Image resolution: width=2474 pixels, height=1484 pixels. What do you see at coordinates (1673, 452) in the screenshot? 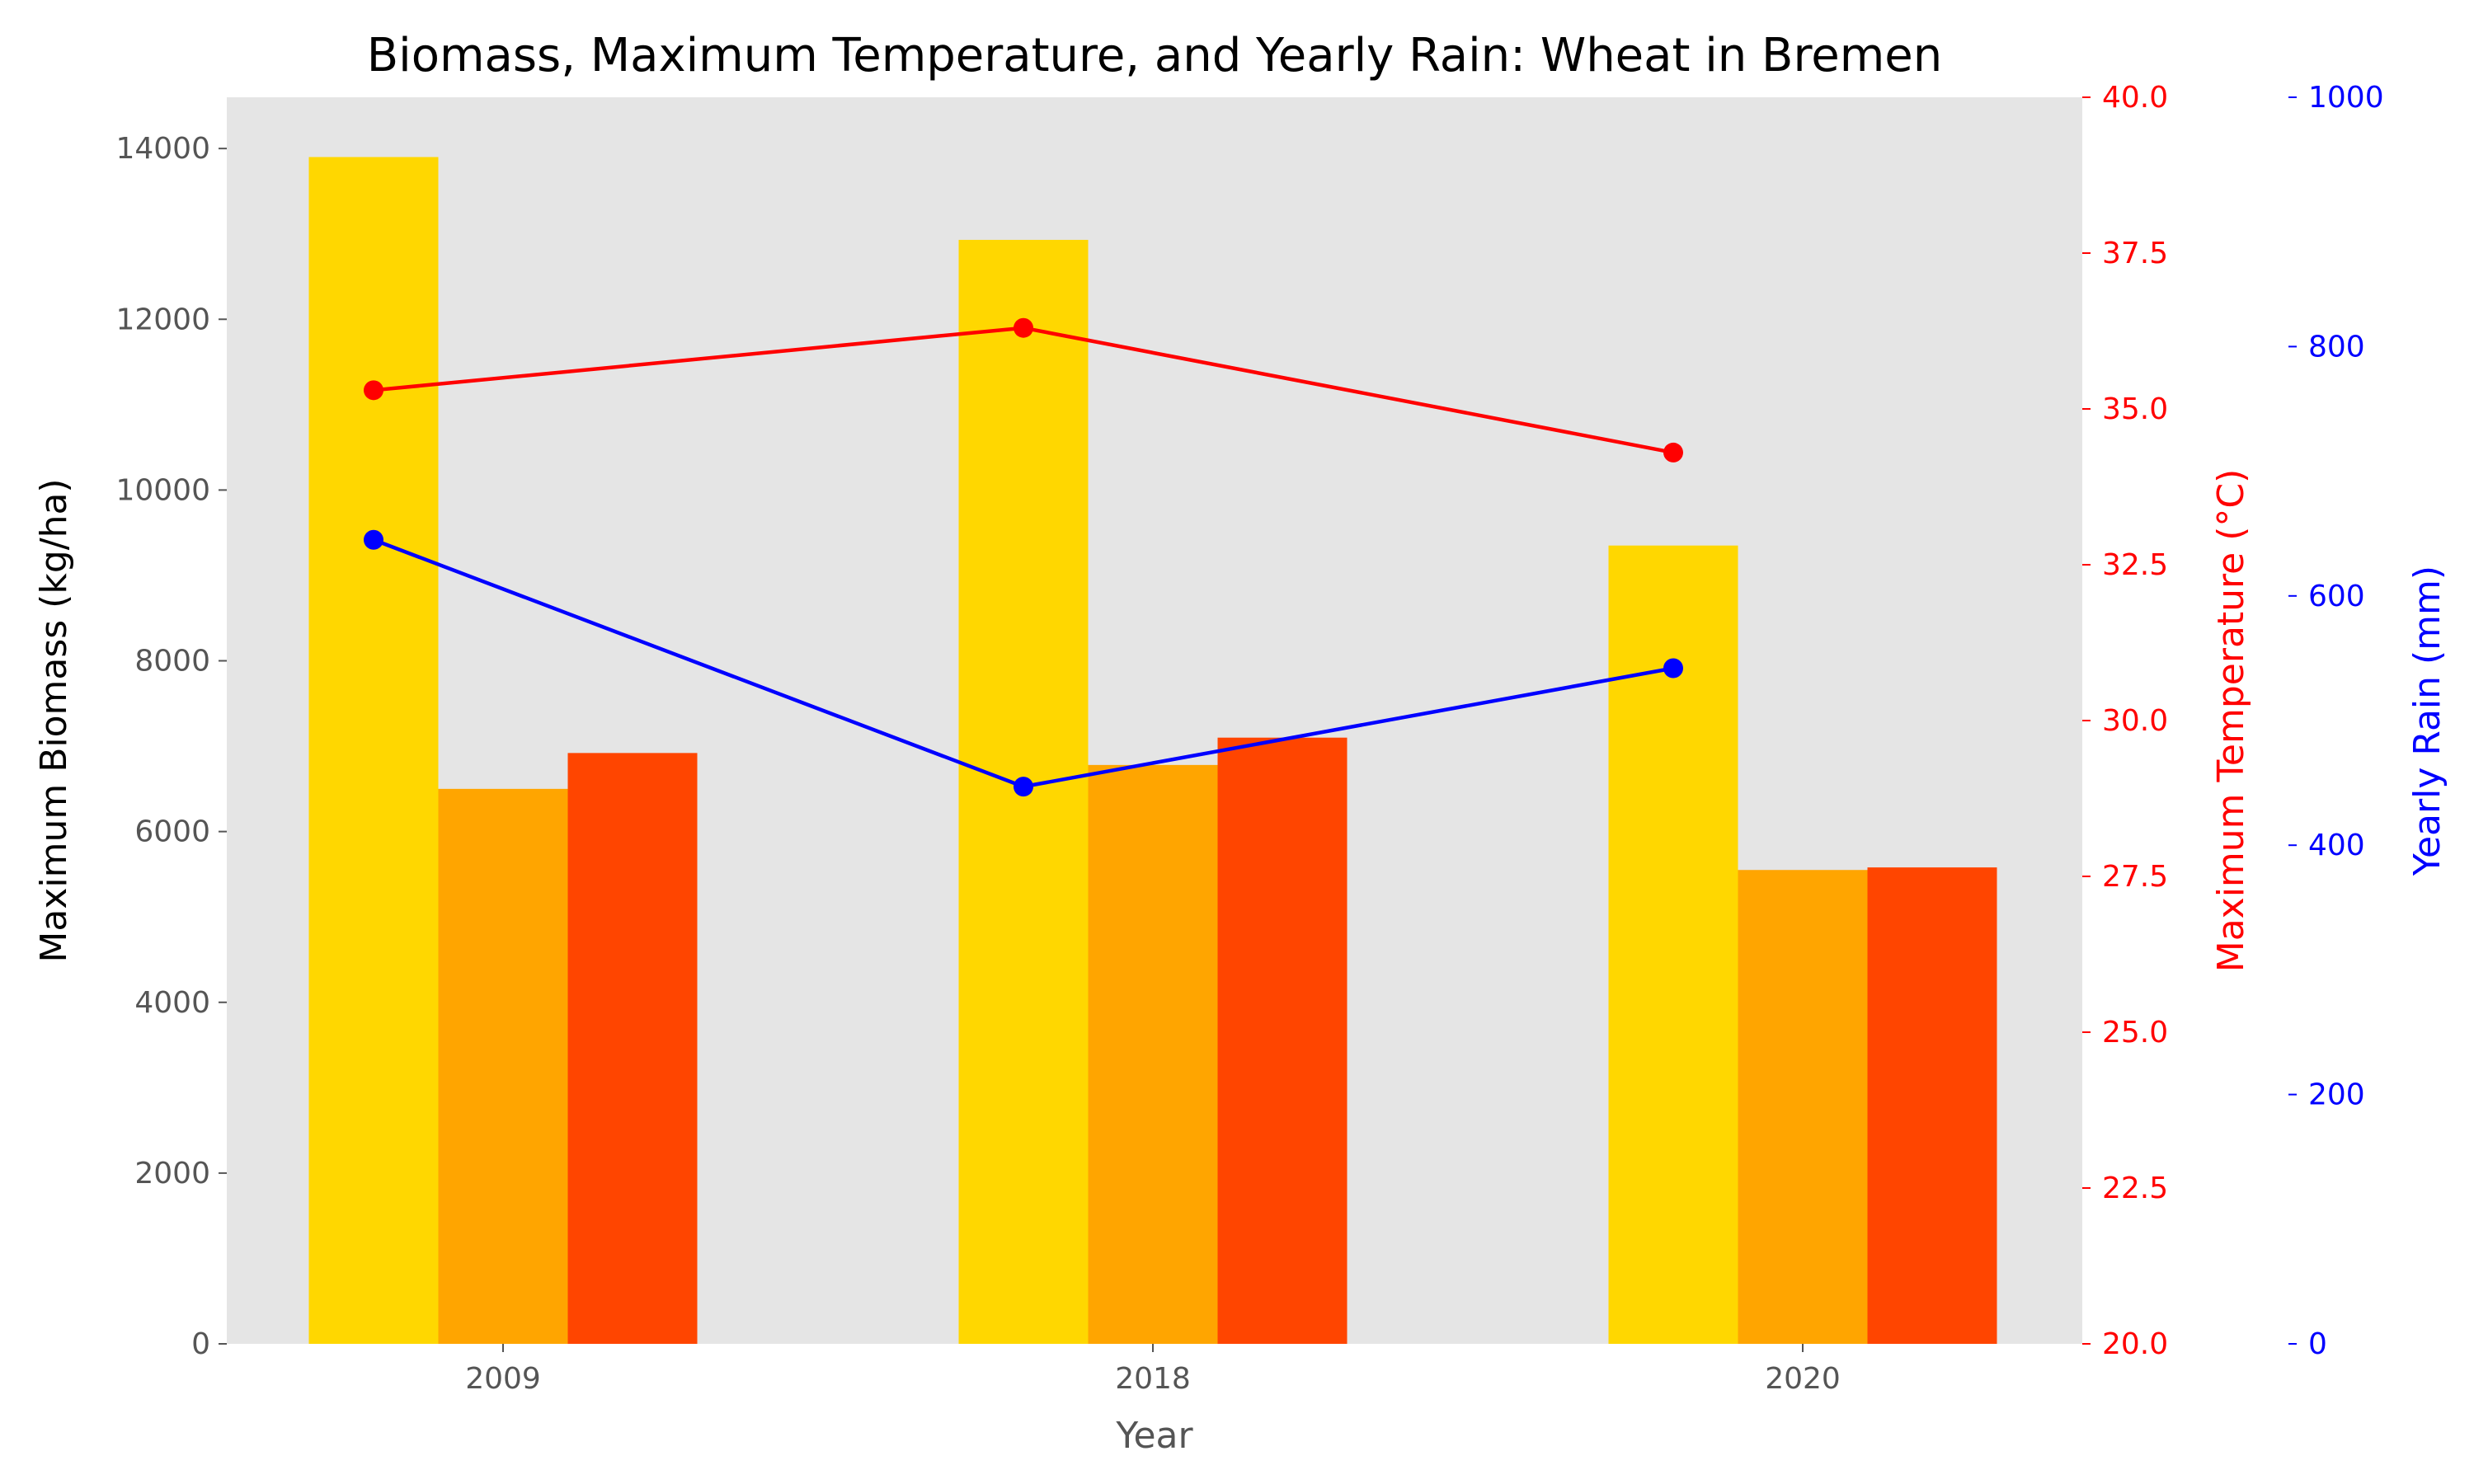
I see `temperature-point-2020` at bounding box center [1673, 452].